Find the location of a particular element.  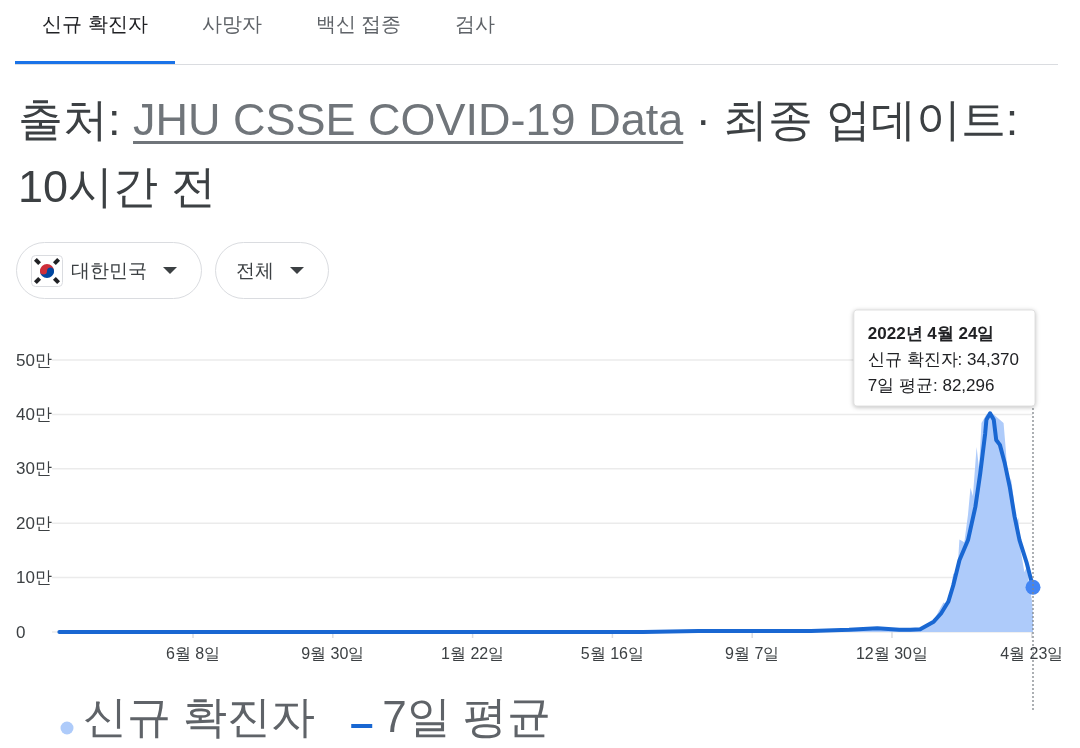

tooltip-text: 신규 확진자: 34,370 is located at coordinates (943, 359).